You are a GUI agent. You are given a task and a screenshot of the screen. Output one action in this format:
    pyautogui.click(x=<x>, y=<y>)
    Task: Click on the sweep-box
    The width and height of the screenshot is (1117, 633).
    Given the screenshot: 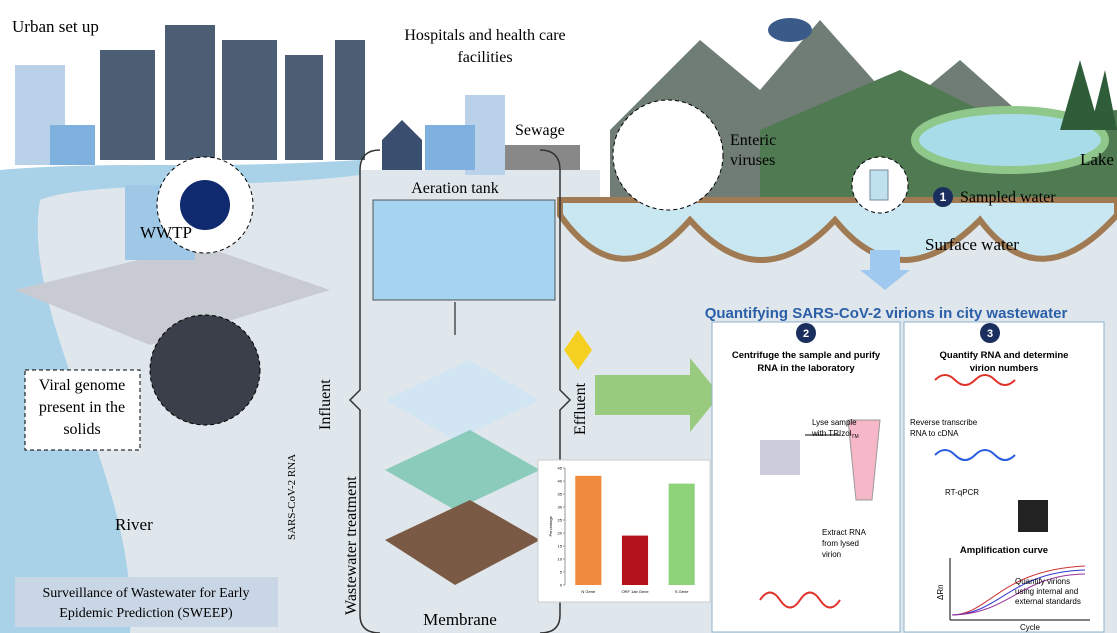 What is the action you would take?
    pyautogui.click(x=146, y=602)
    